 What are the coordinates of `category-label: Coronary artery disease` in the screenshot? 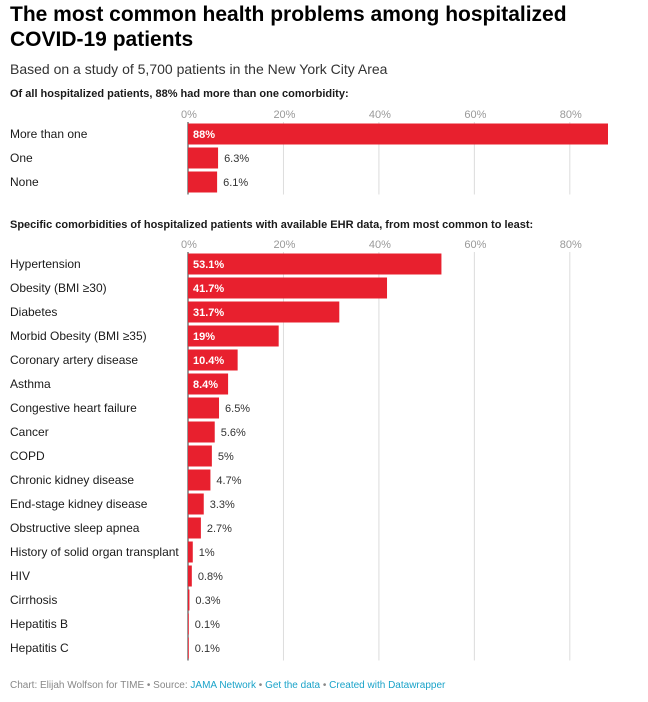 It's located at (74, 360).